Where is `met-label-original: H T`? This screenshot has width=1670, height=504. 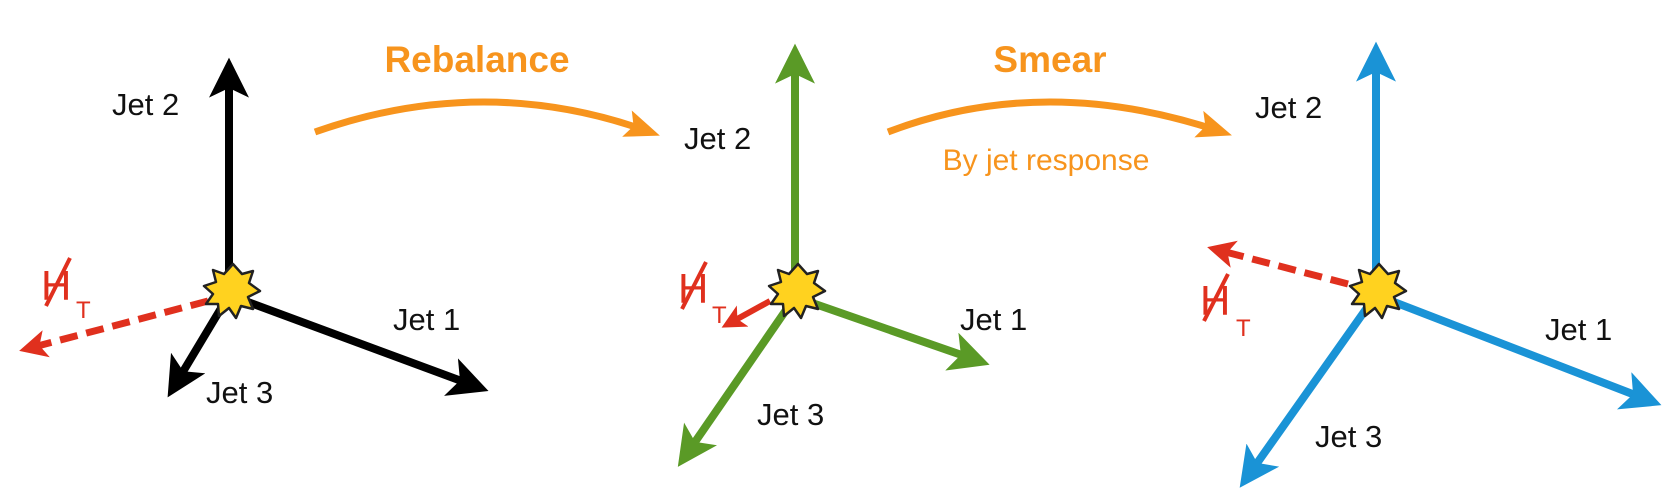 met-label-original: H T is located at coordinates (66, 291).